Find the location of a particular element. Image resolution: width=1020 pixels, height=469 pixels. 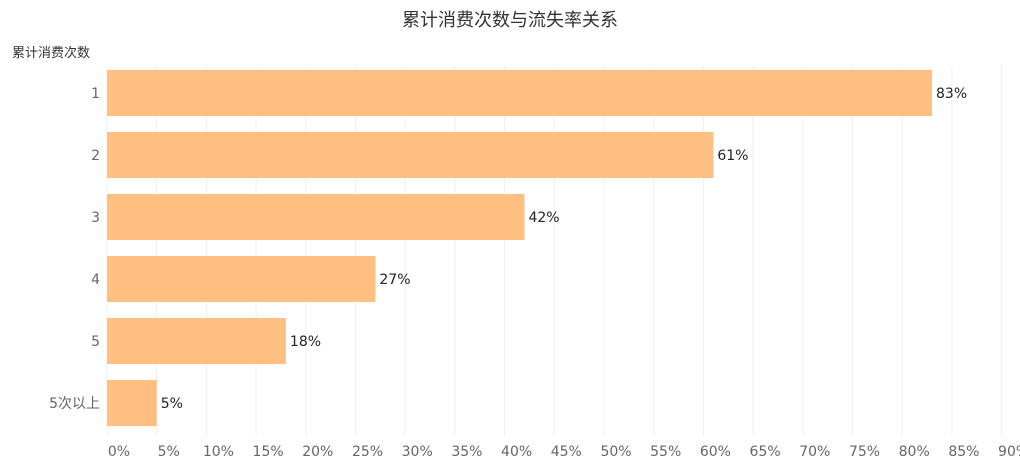

x-tick-label: 40% is located at coordinates (516, 452).